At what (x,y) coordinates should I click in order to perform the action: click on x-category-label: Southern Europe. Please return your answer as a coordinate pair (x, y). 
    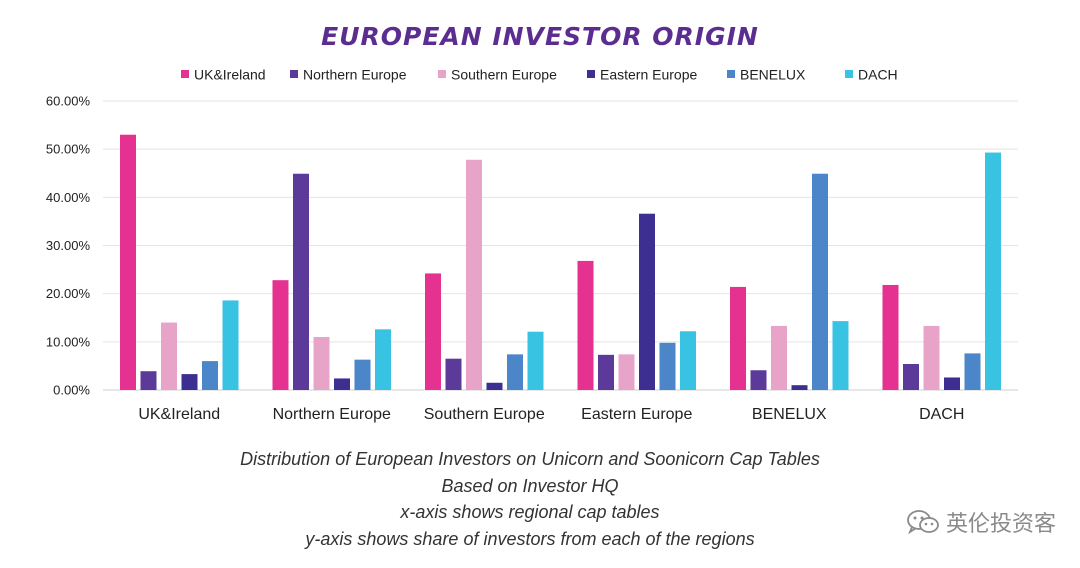
    Looking at the image, I should click on (484, 414).